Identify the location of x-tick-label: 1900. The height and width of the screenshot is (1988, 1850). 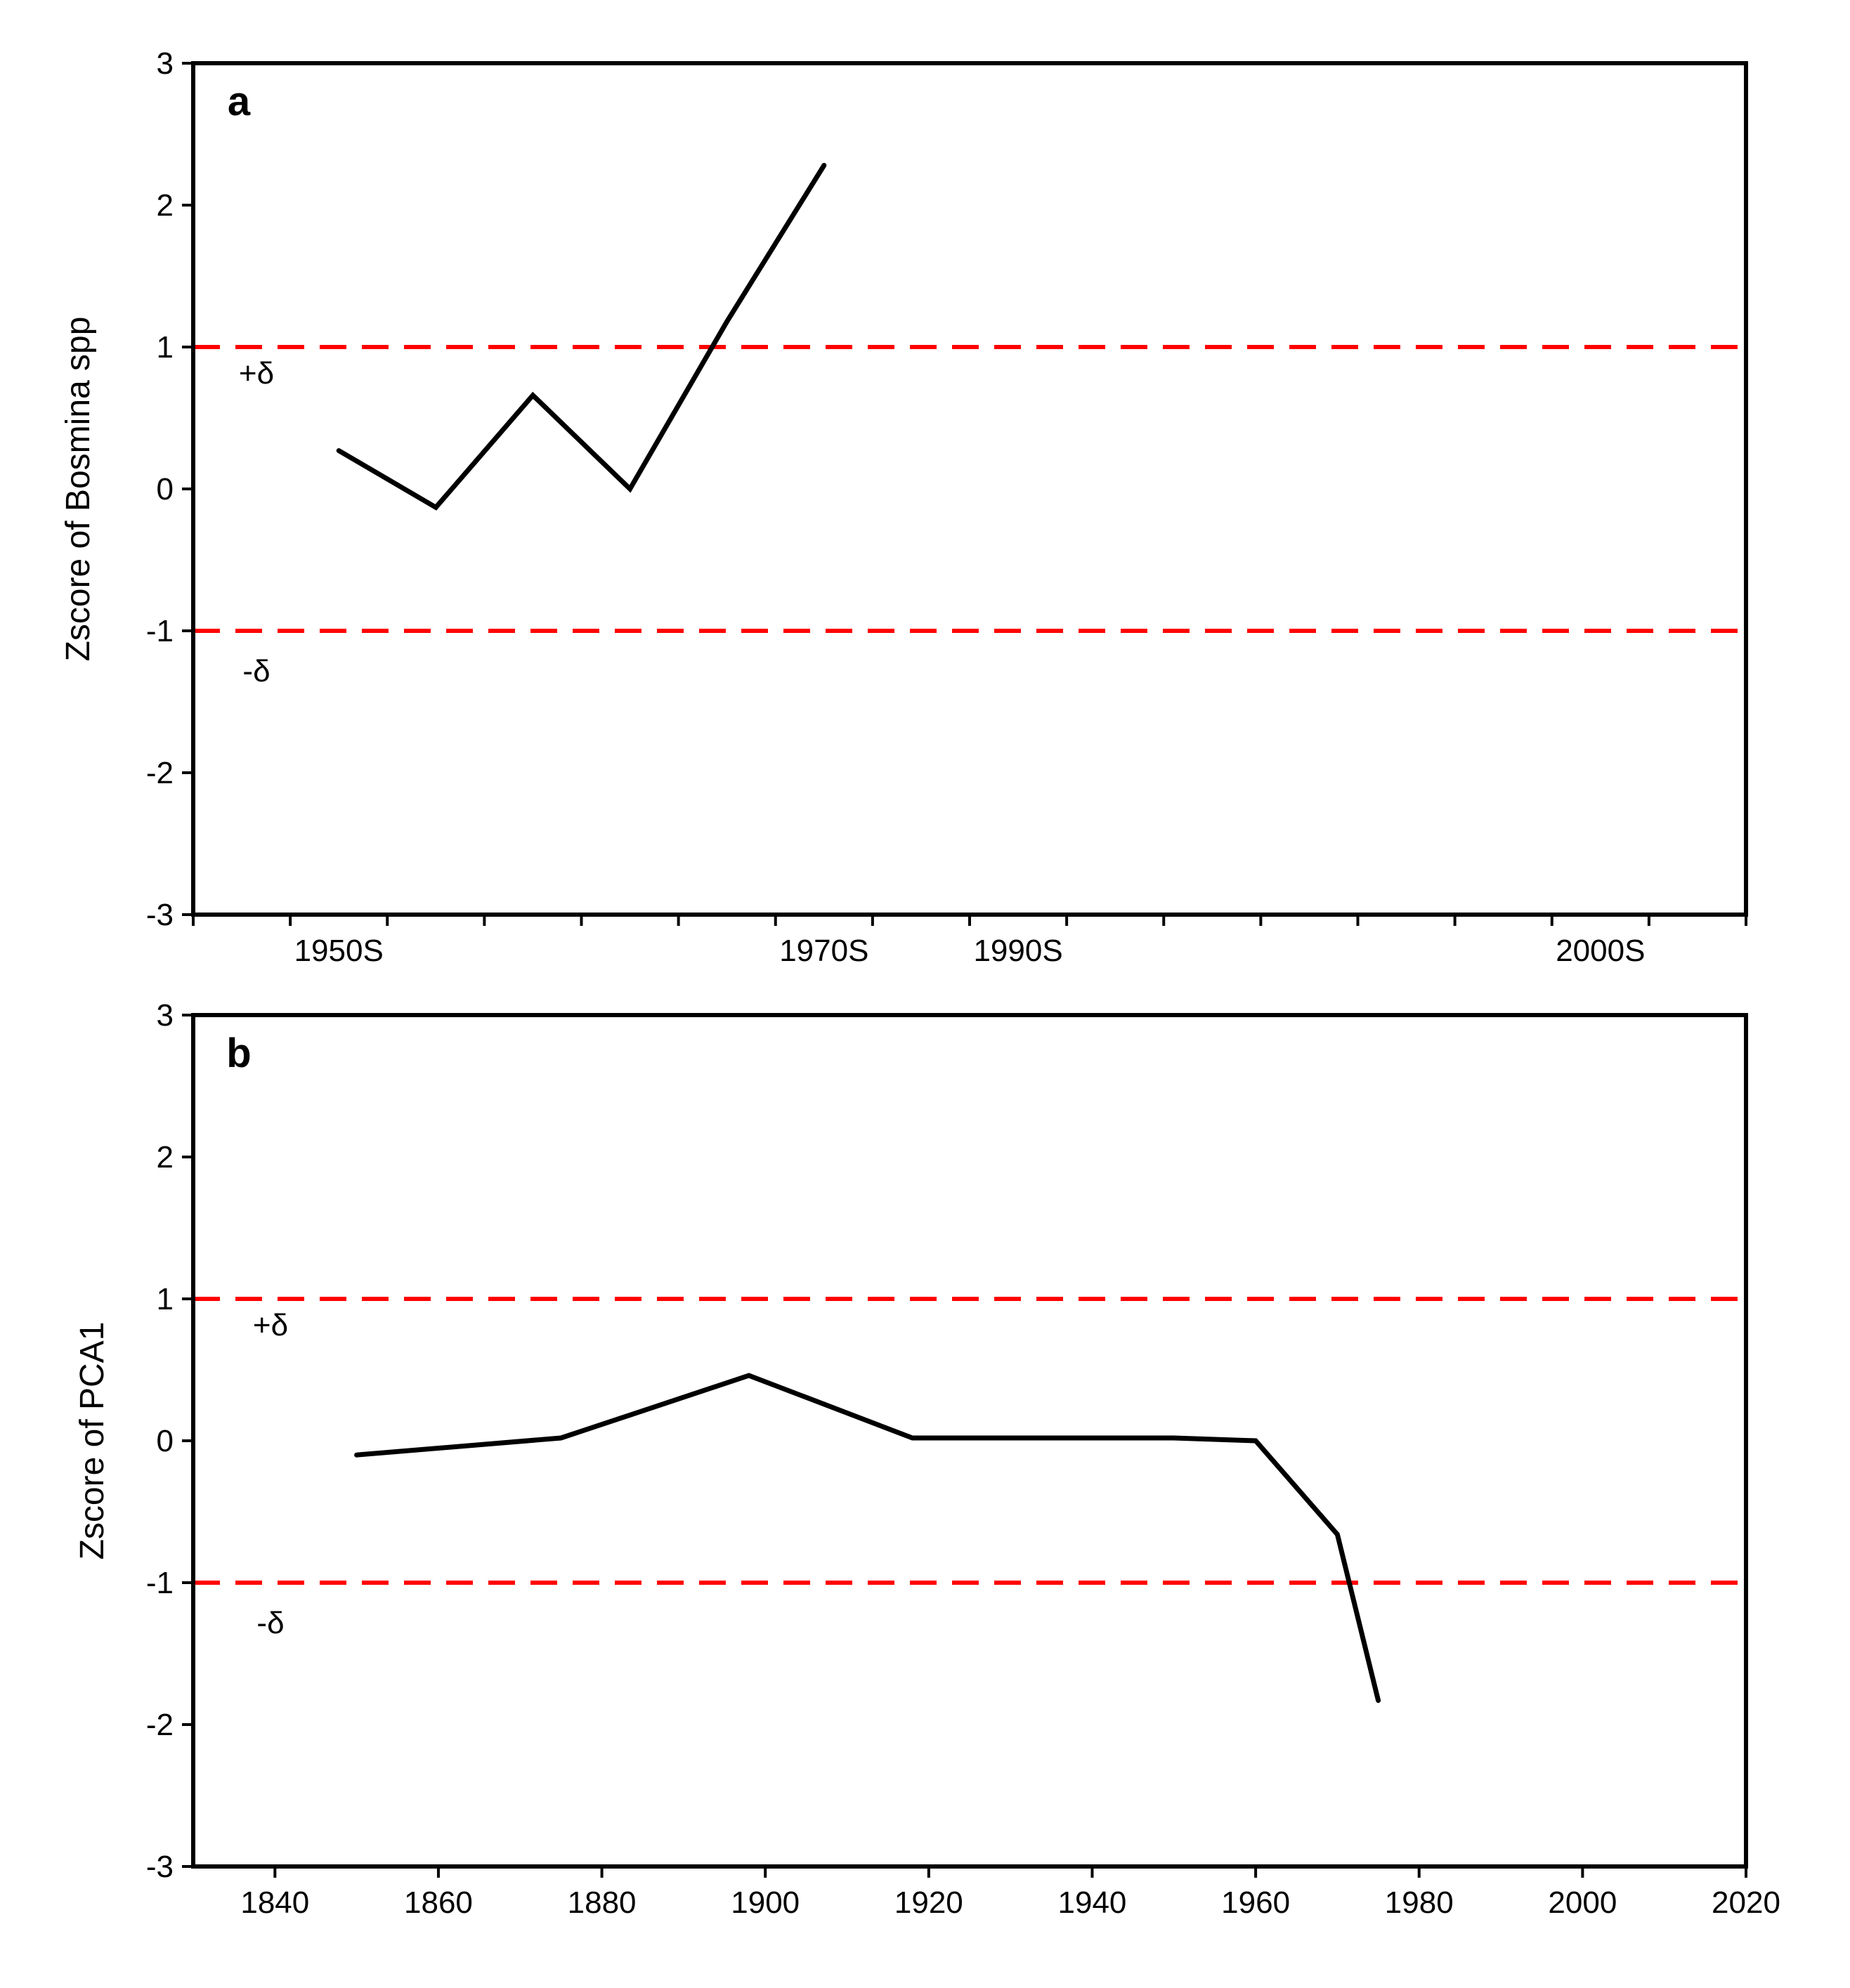
(765, 1903).